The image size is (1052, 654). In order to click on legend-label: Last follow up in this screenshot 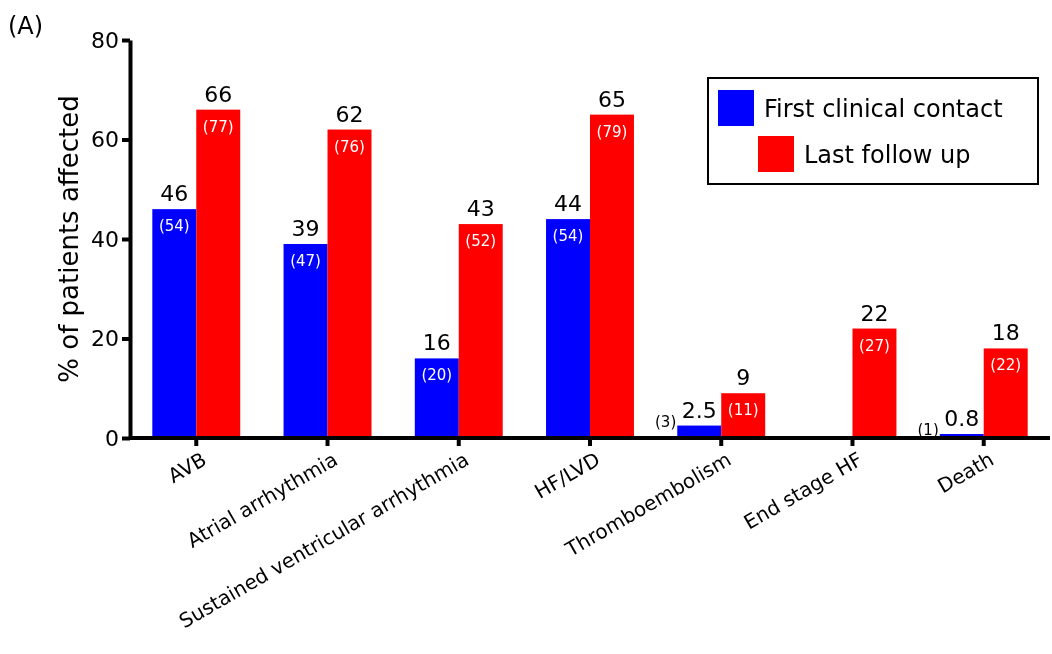, I will do `click(887, 155)`.